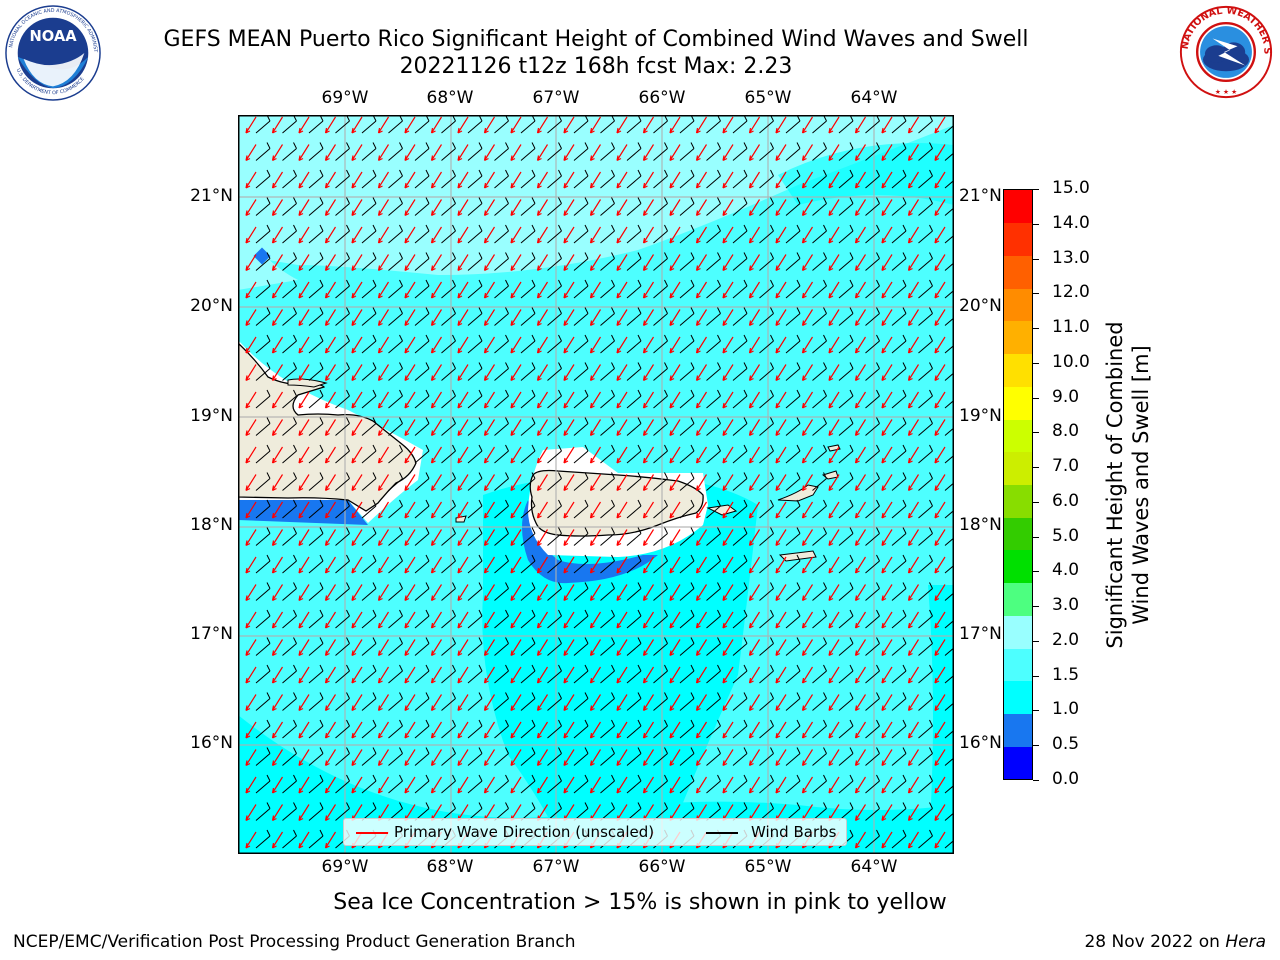  Describe the element at coordinates (980, 743) in the screenshot. I see `lat-label-right: 16°N` at that location.